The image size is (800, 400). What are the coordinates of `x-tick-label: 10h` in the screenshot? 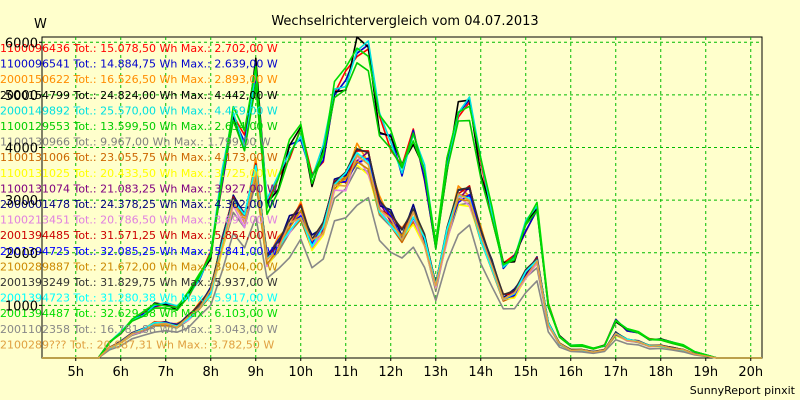 It's located at (300, 372).